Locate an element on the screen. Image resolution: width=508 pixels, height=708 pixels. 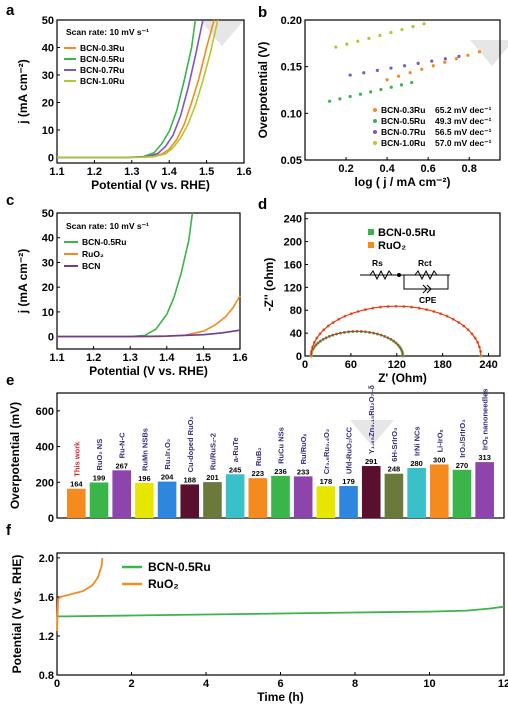
scan-rate-annotation: Scan rate: 10 mV s⁻¹ is located at coordinates (107, 32).